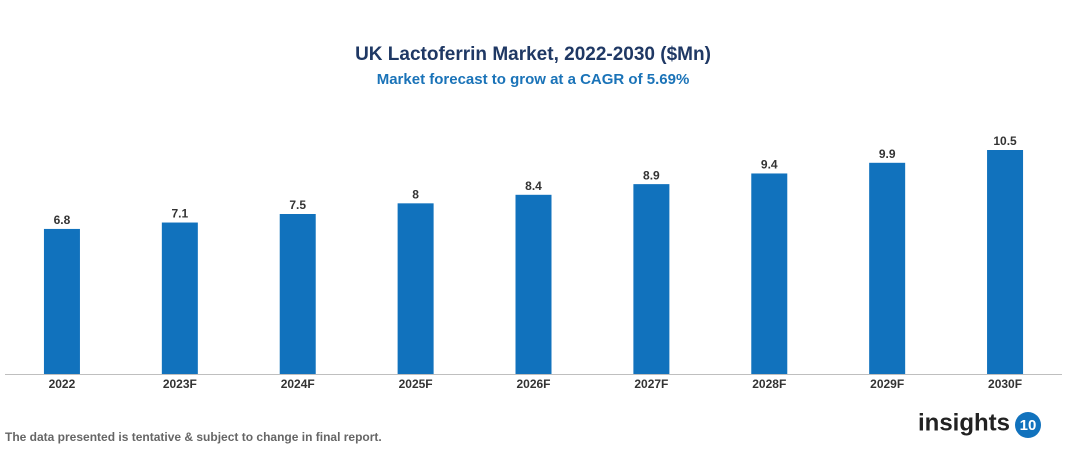 This screenshot has height=454, width=1067. Describe the element at coordinates (887, 384) in the screenshot. I see `x-tick-label: 2029F` at that location.